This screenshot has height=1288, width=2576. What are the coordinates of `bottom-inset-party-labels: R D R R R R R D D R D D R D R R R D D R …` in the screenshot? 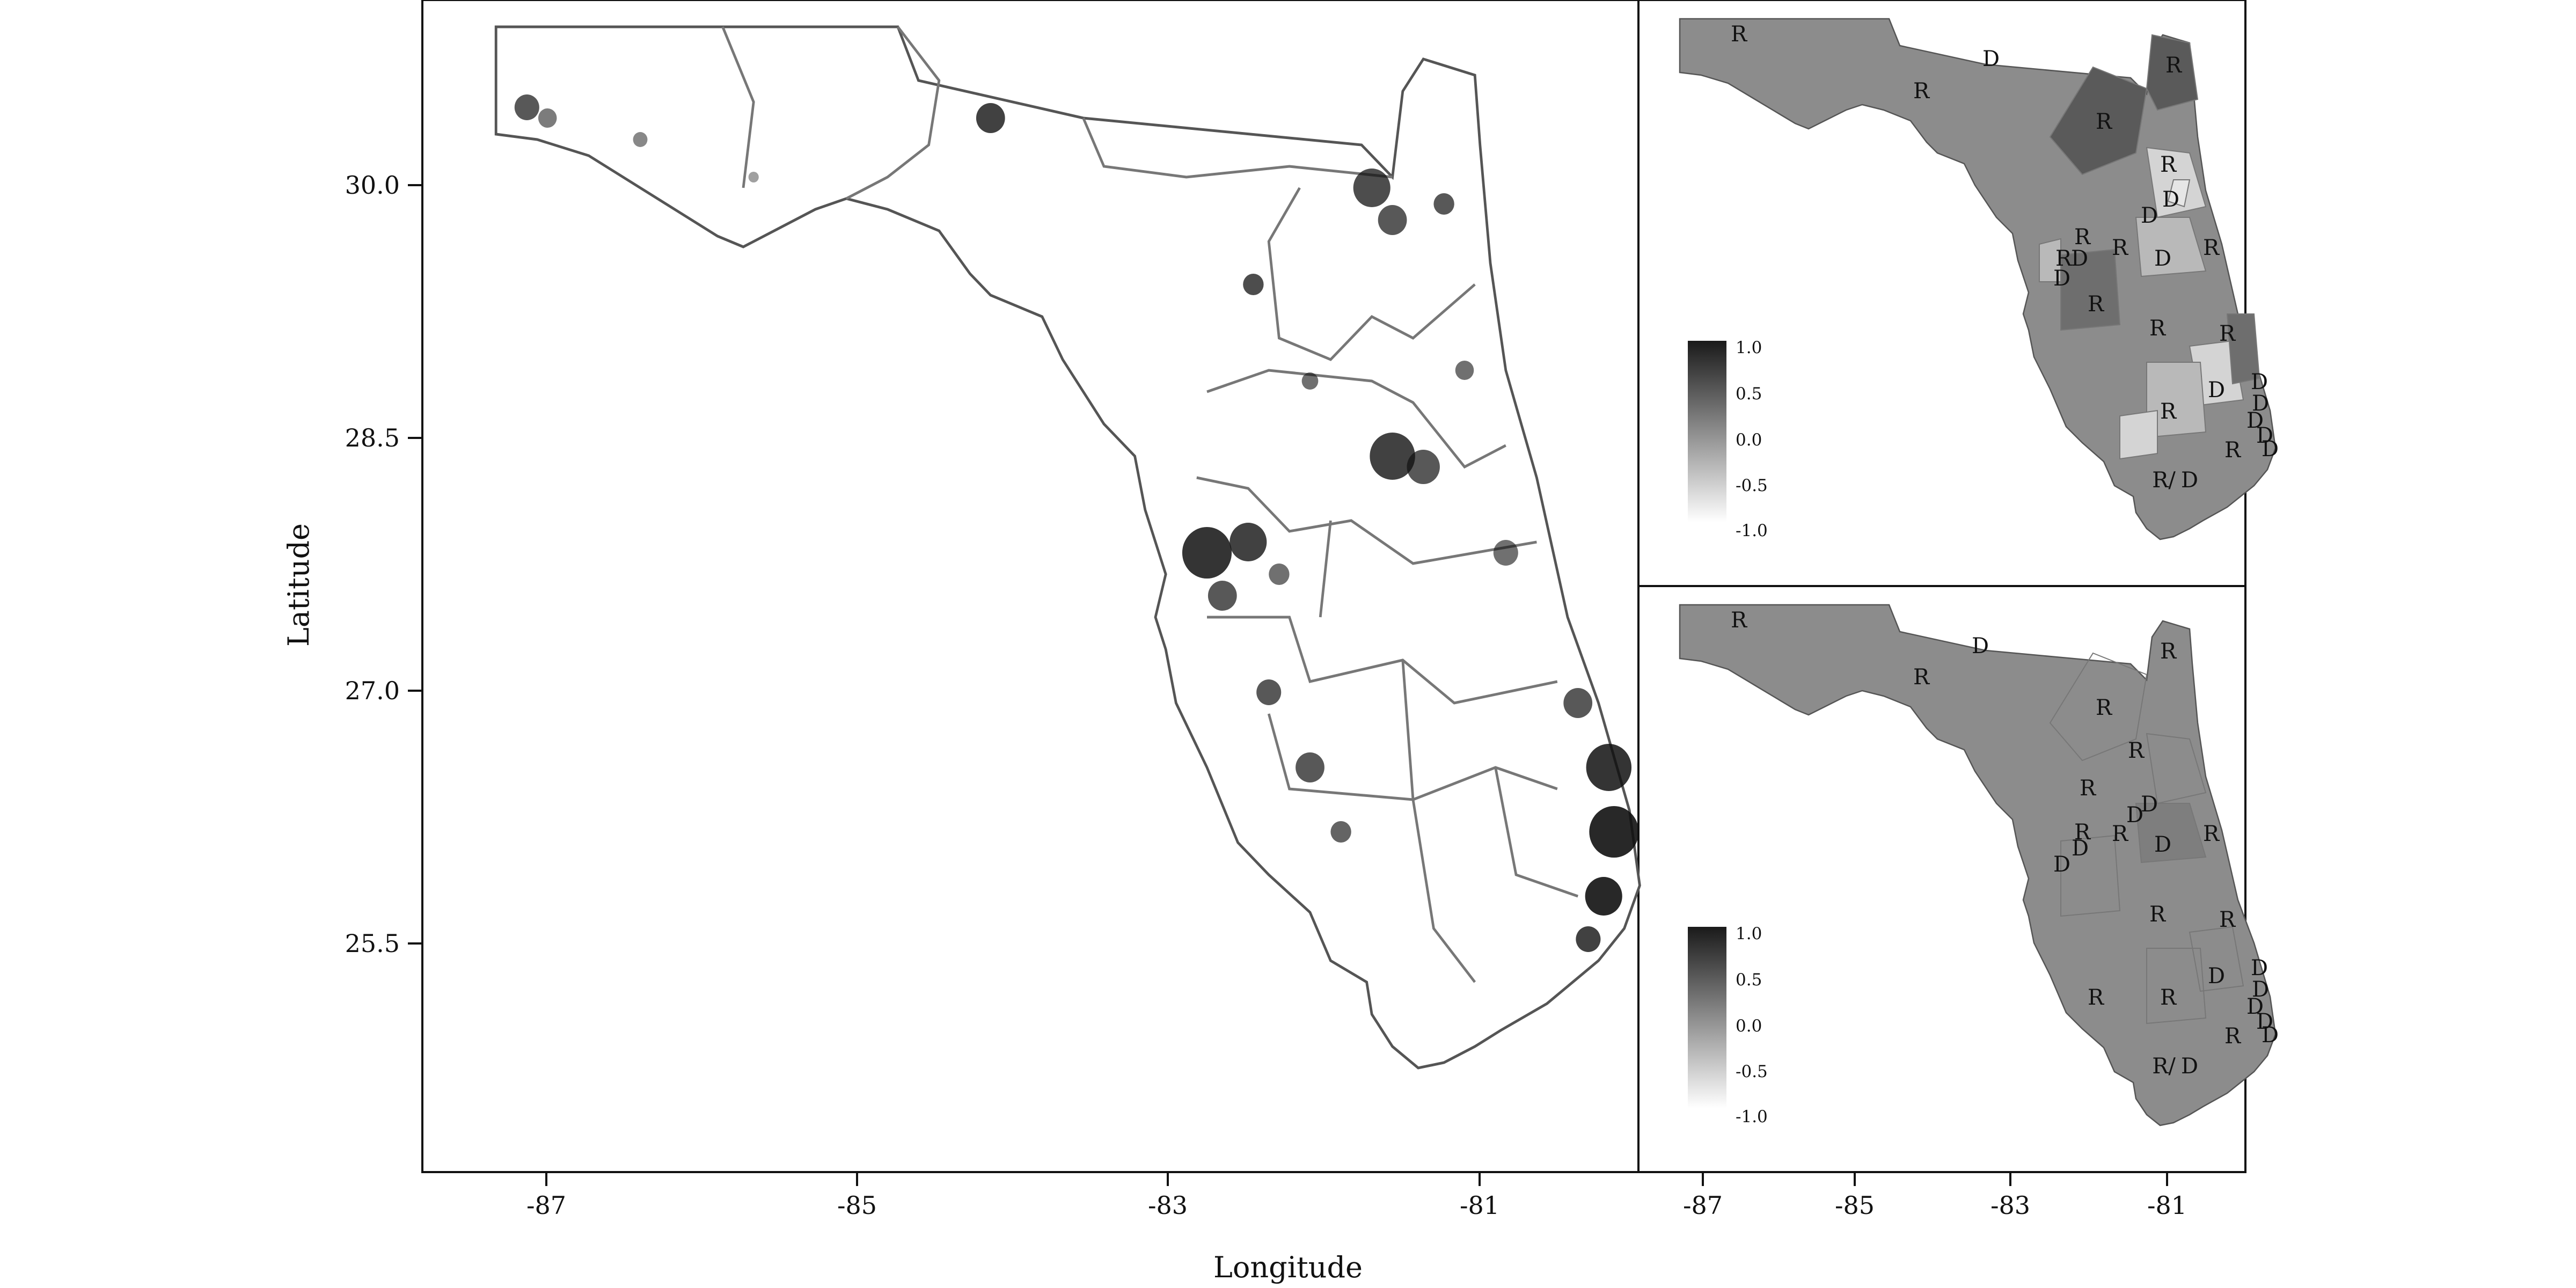 It's located at (2005, 843).